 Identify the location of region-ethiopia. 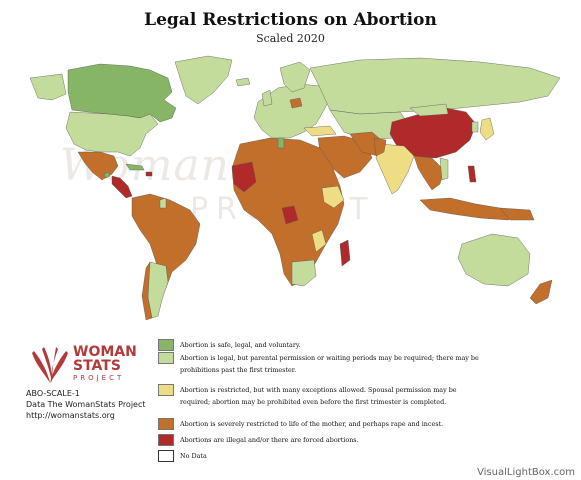
(333, 197).